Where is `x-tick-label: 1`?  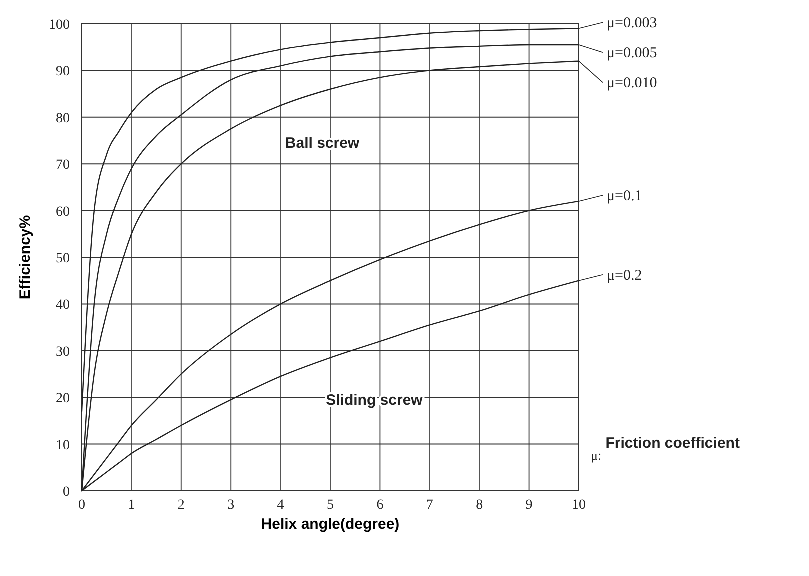
x-tick-label: 1 is located at coordinates (132, 505).